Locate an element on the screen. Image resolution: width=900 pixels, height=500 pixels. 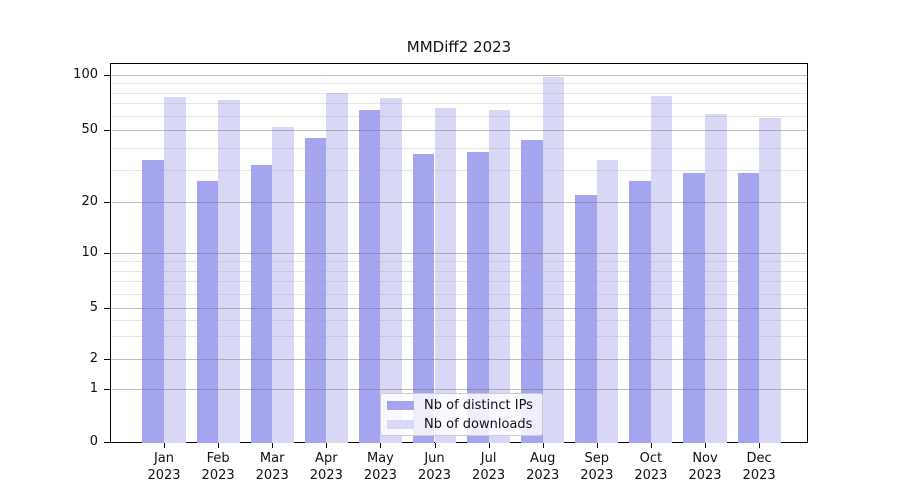
chart-title: MMDiff2 2023 is located at coordinates (459, 47).